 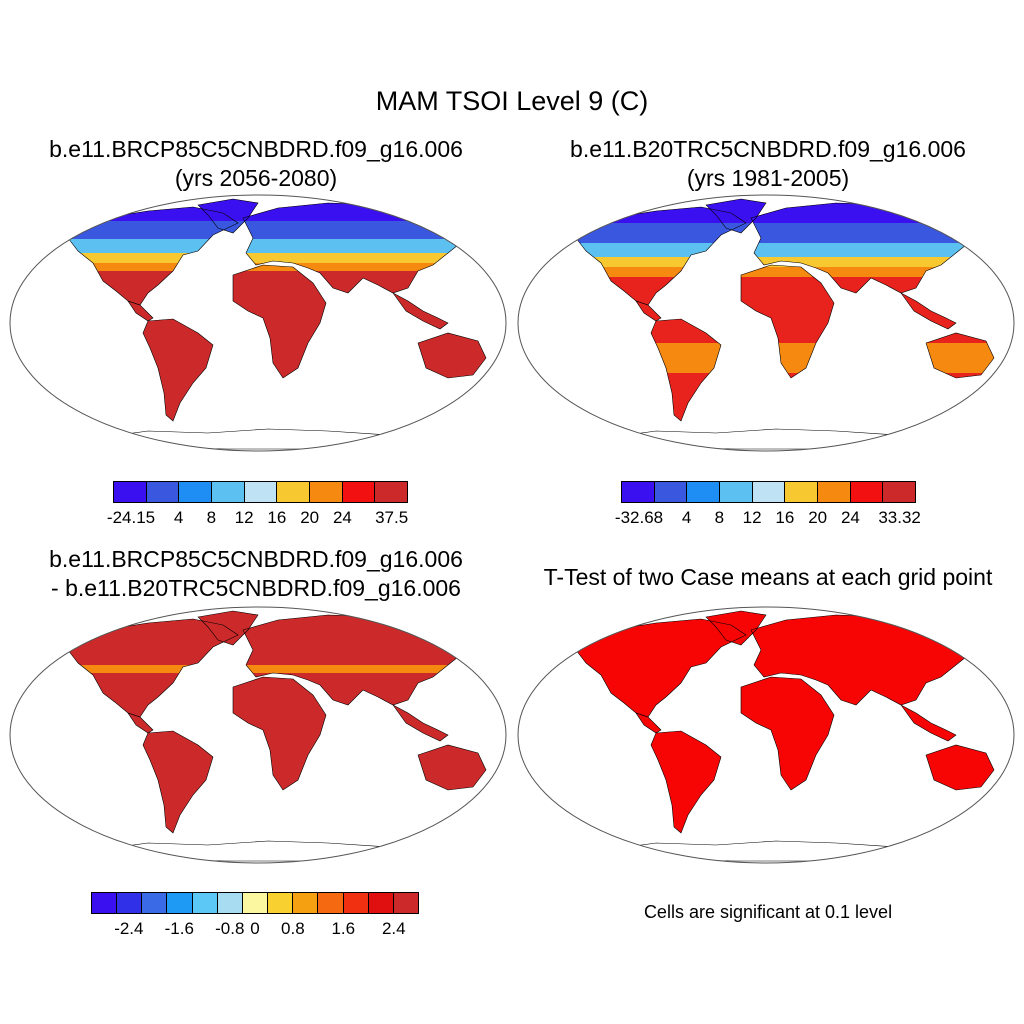 What do you see at coordinates (768, 149) in the screenshot?
I see `panel-2-title-line1: b.e11.B20TRC5CNBDRD.f09_g16.006` at bounding box center [768, 149].